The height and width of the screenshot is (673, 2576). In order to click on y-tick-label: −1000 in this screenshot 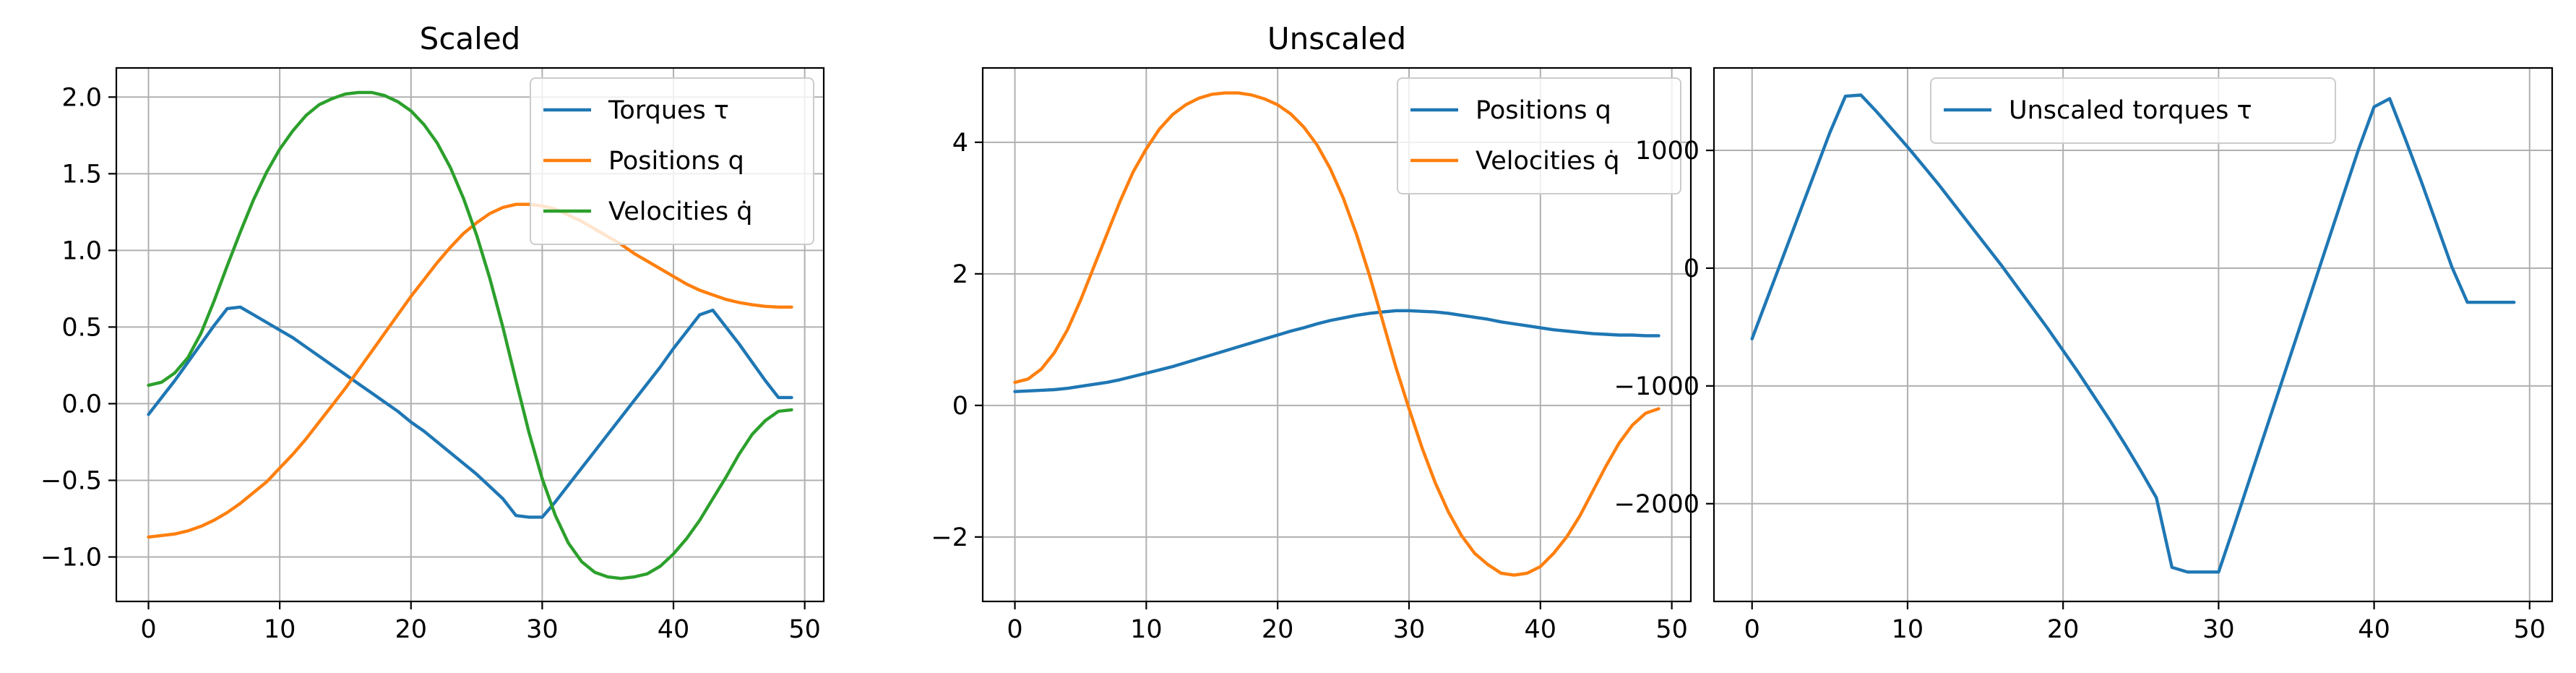, I will do `click(1657, 386)`.